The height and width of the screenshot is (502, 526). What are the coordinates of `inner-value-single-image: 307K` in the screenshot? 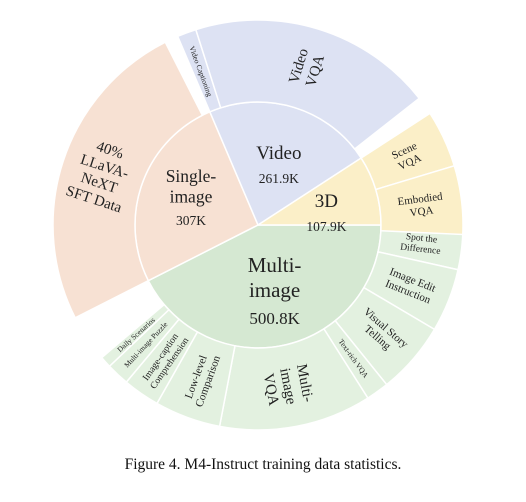 It's located at (191, 220).